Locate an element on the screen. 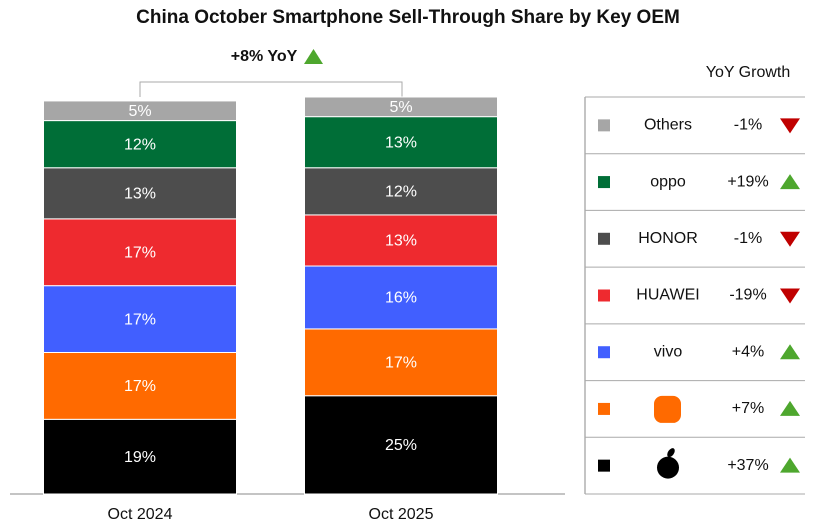 This screenshot has height=527, width=815. data-label: 25% is located at coordinates (401, 445).